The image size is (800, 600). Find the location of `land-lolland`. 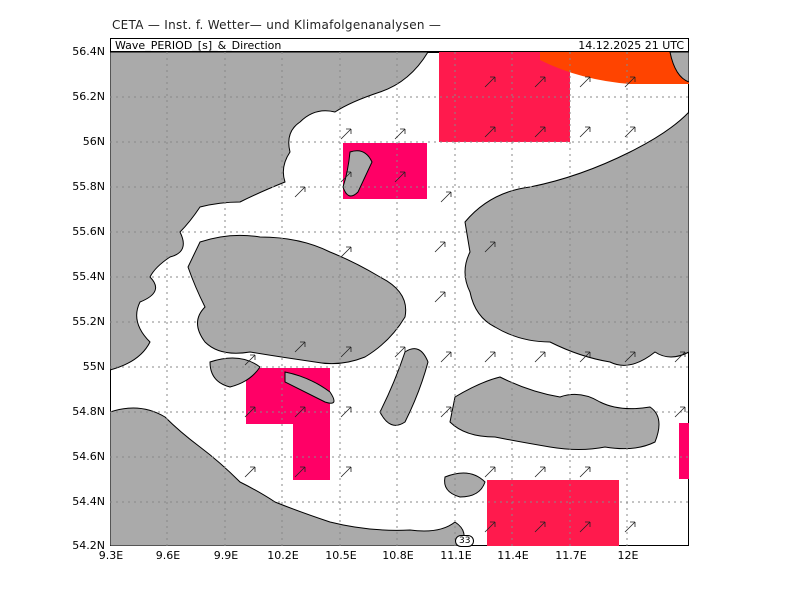

land-lolland is located at coordinates (554, 413).